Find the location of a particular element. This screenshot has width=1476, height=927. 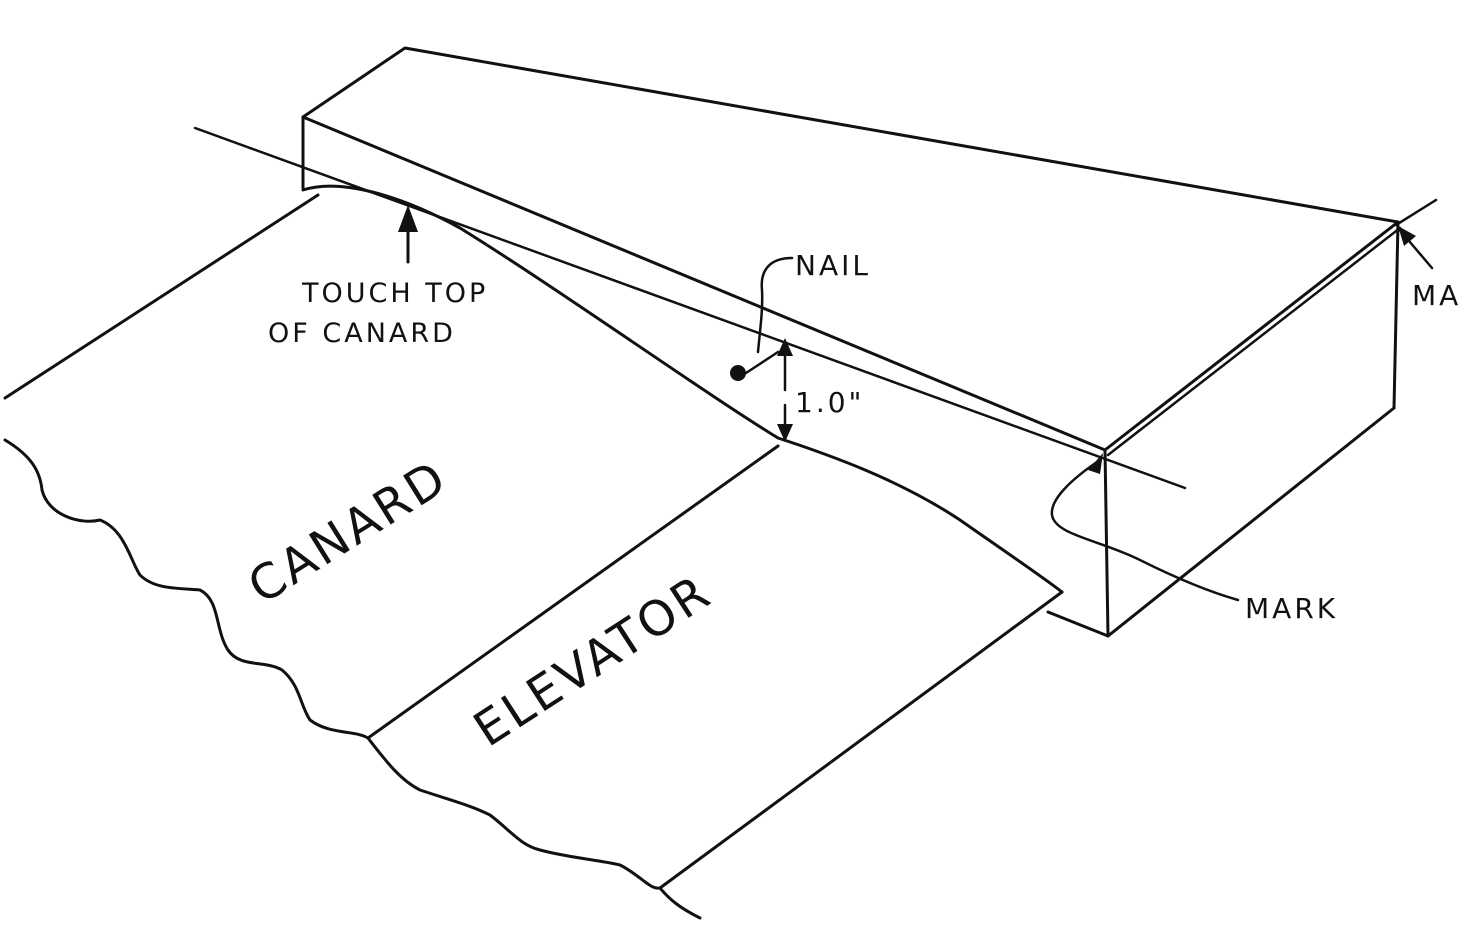

dimension-marker is located at coordinates (785, 390).